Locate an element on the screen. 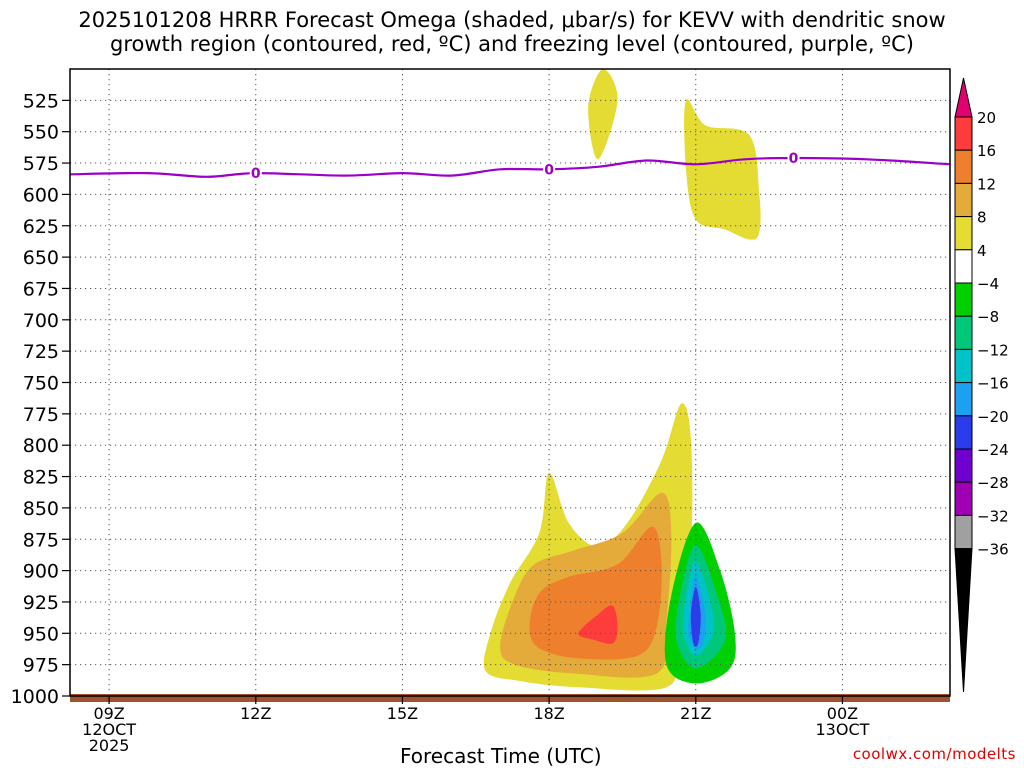 The width and height of the screenshot is (1024, 768). x-axis-title: Forecast Time (UTC) is located at coordinates (501, 756).